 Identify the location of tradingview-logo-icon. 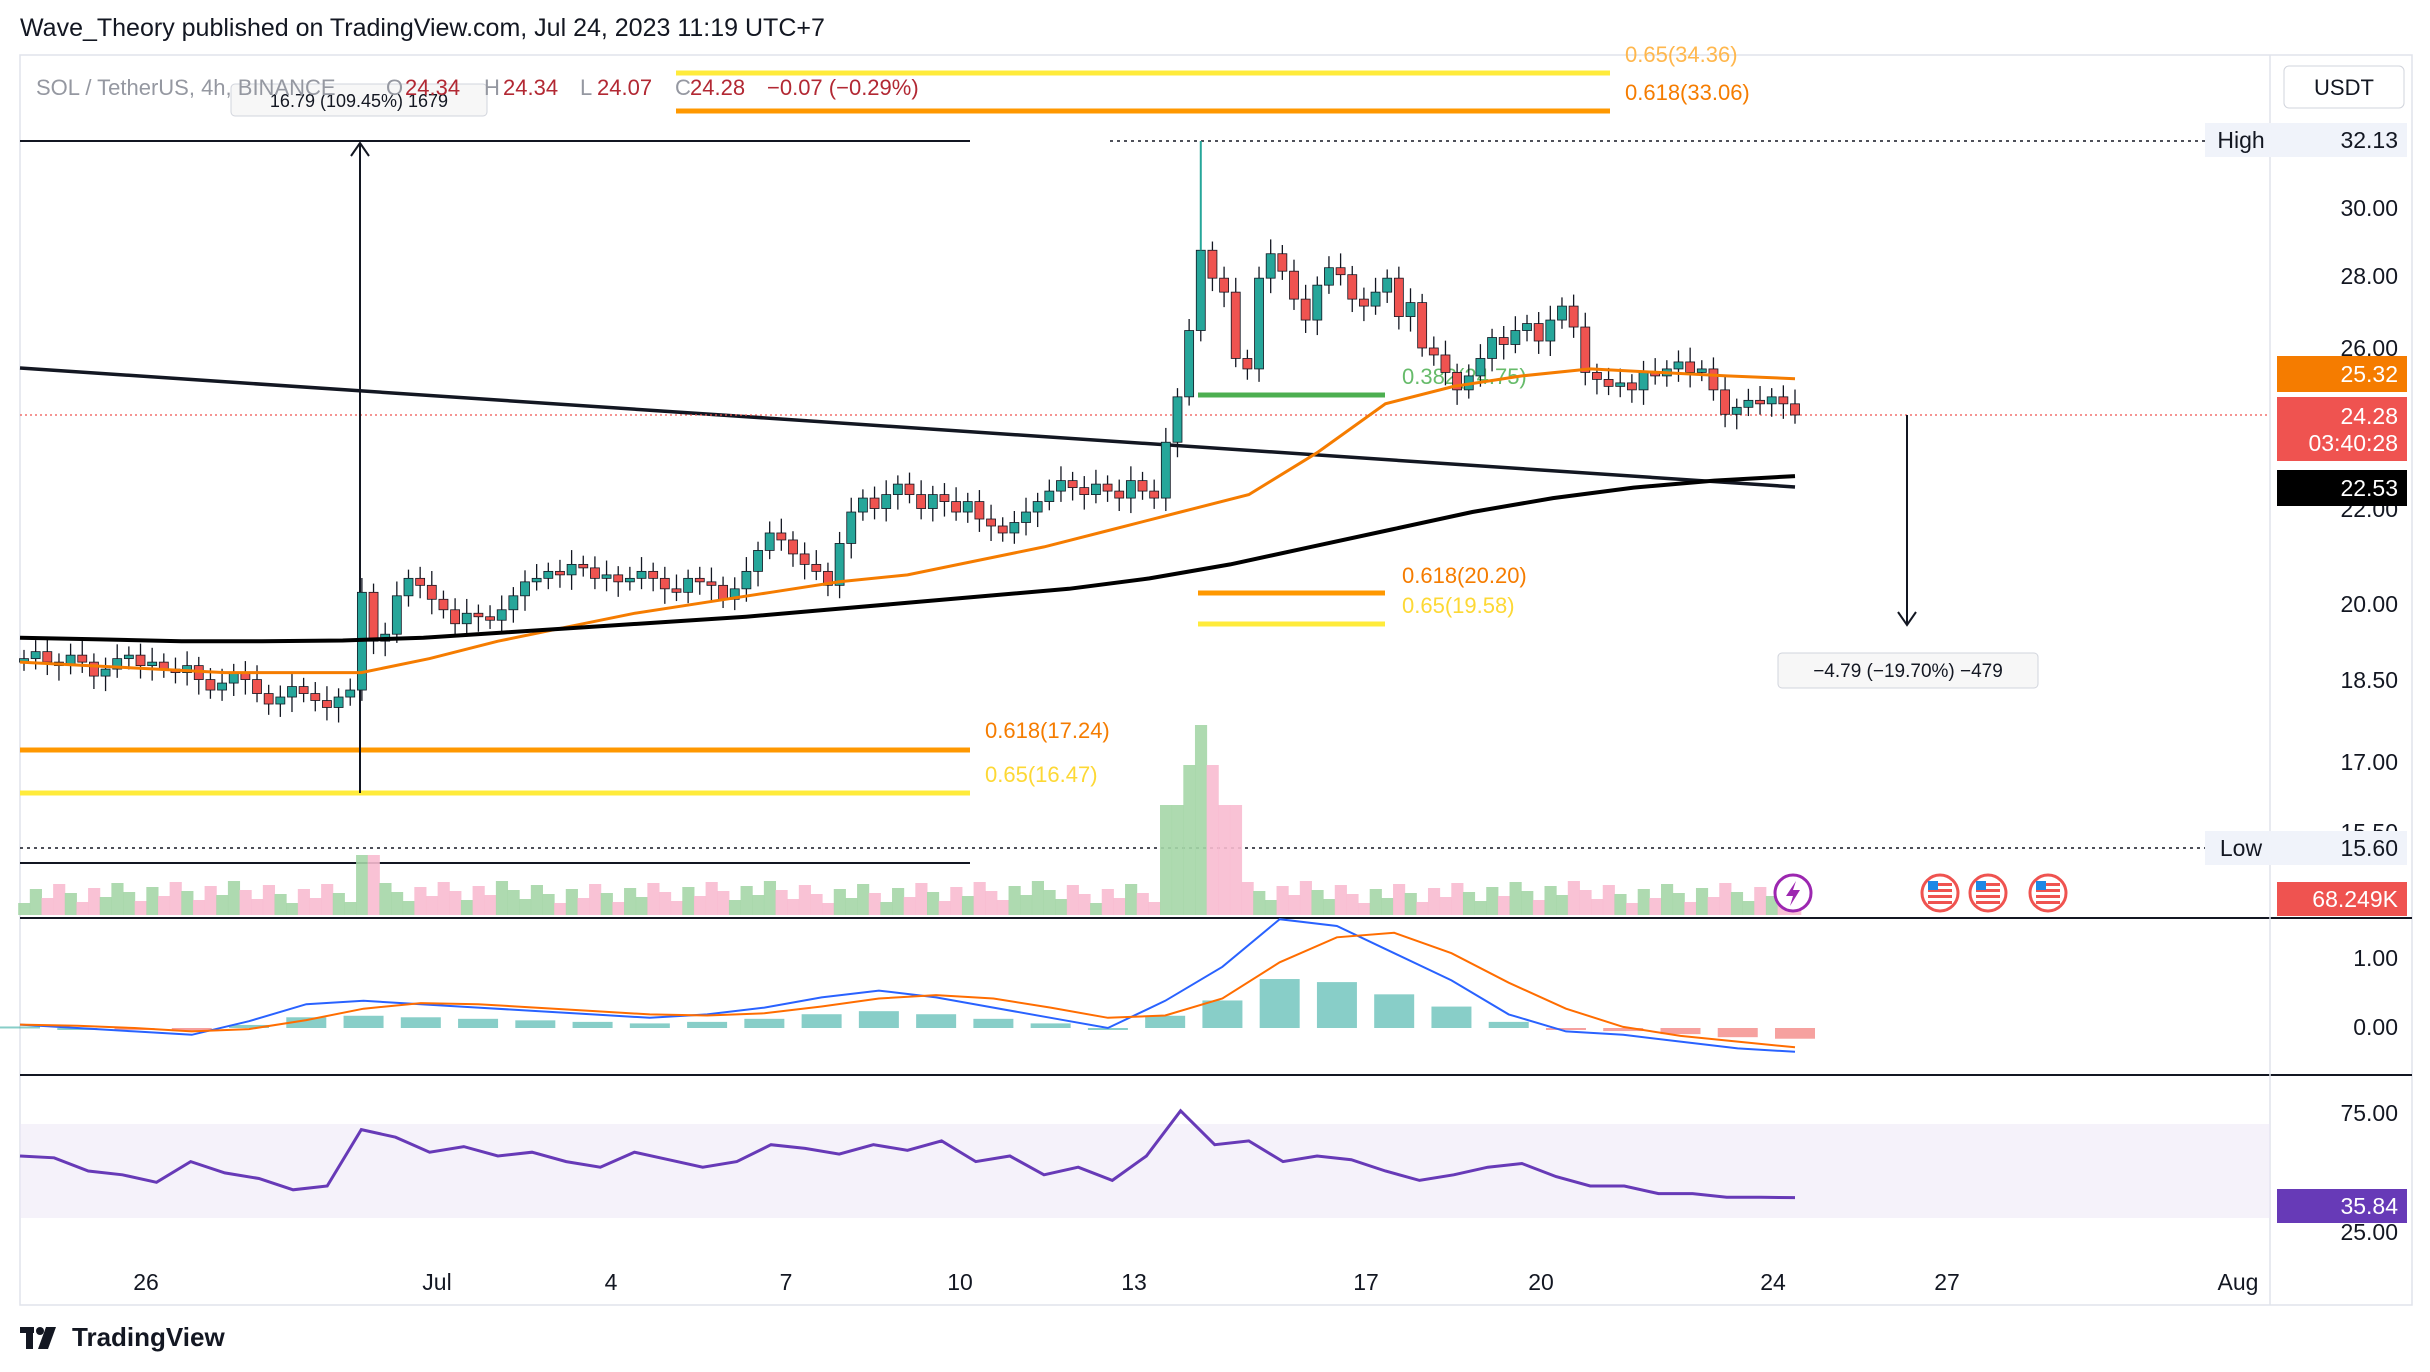
(38, 1337).